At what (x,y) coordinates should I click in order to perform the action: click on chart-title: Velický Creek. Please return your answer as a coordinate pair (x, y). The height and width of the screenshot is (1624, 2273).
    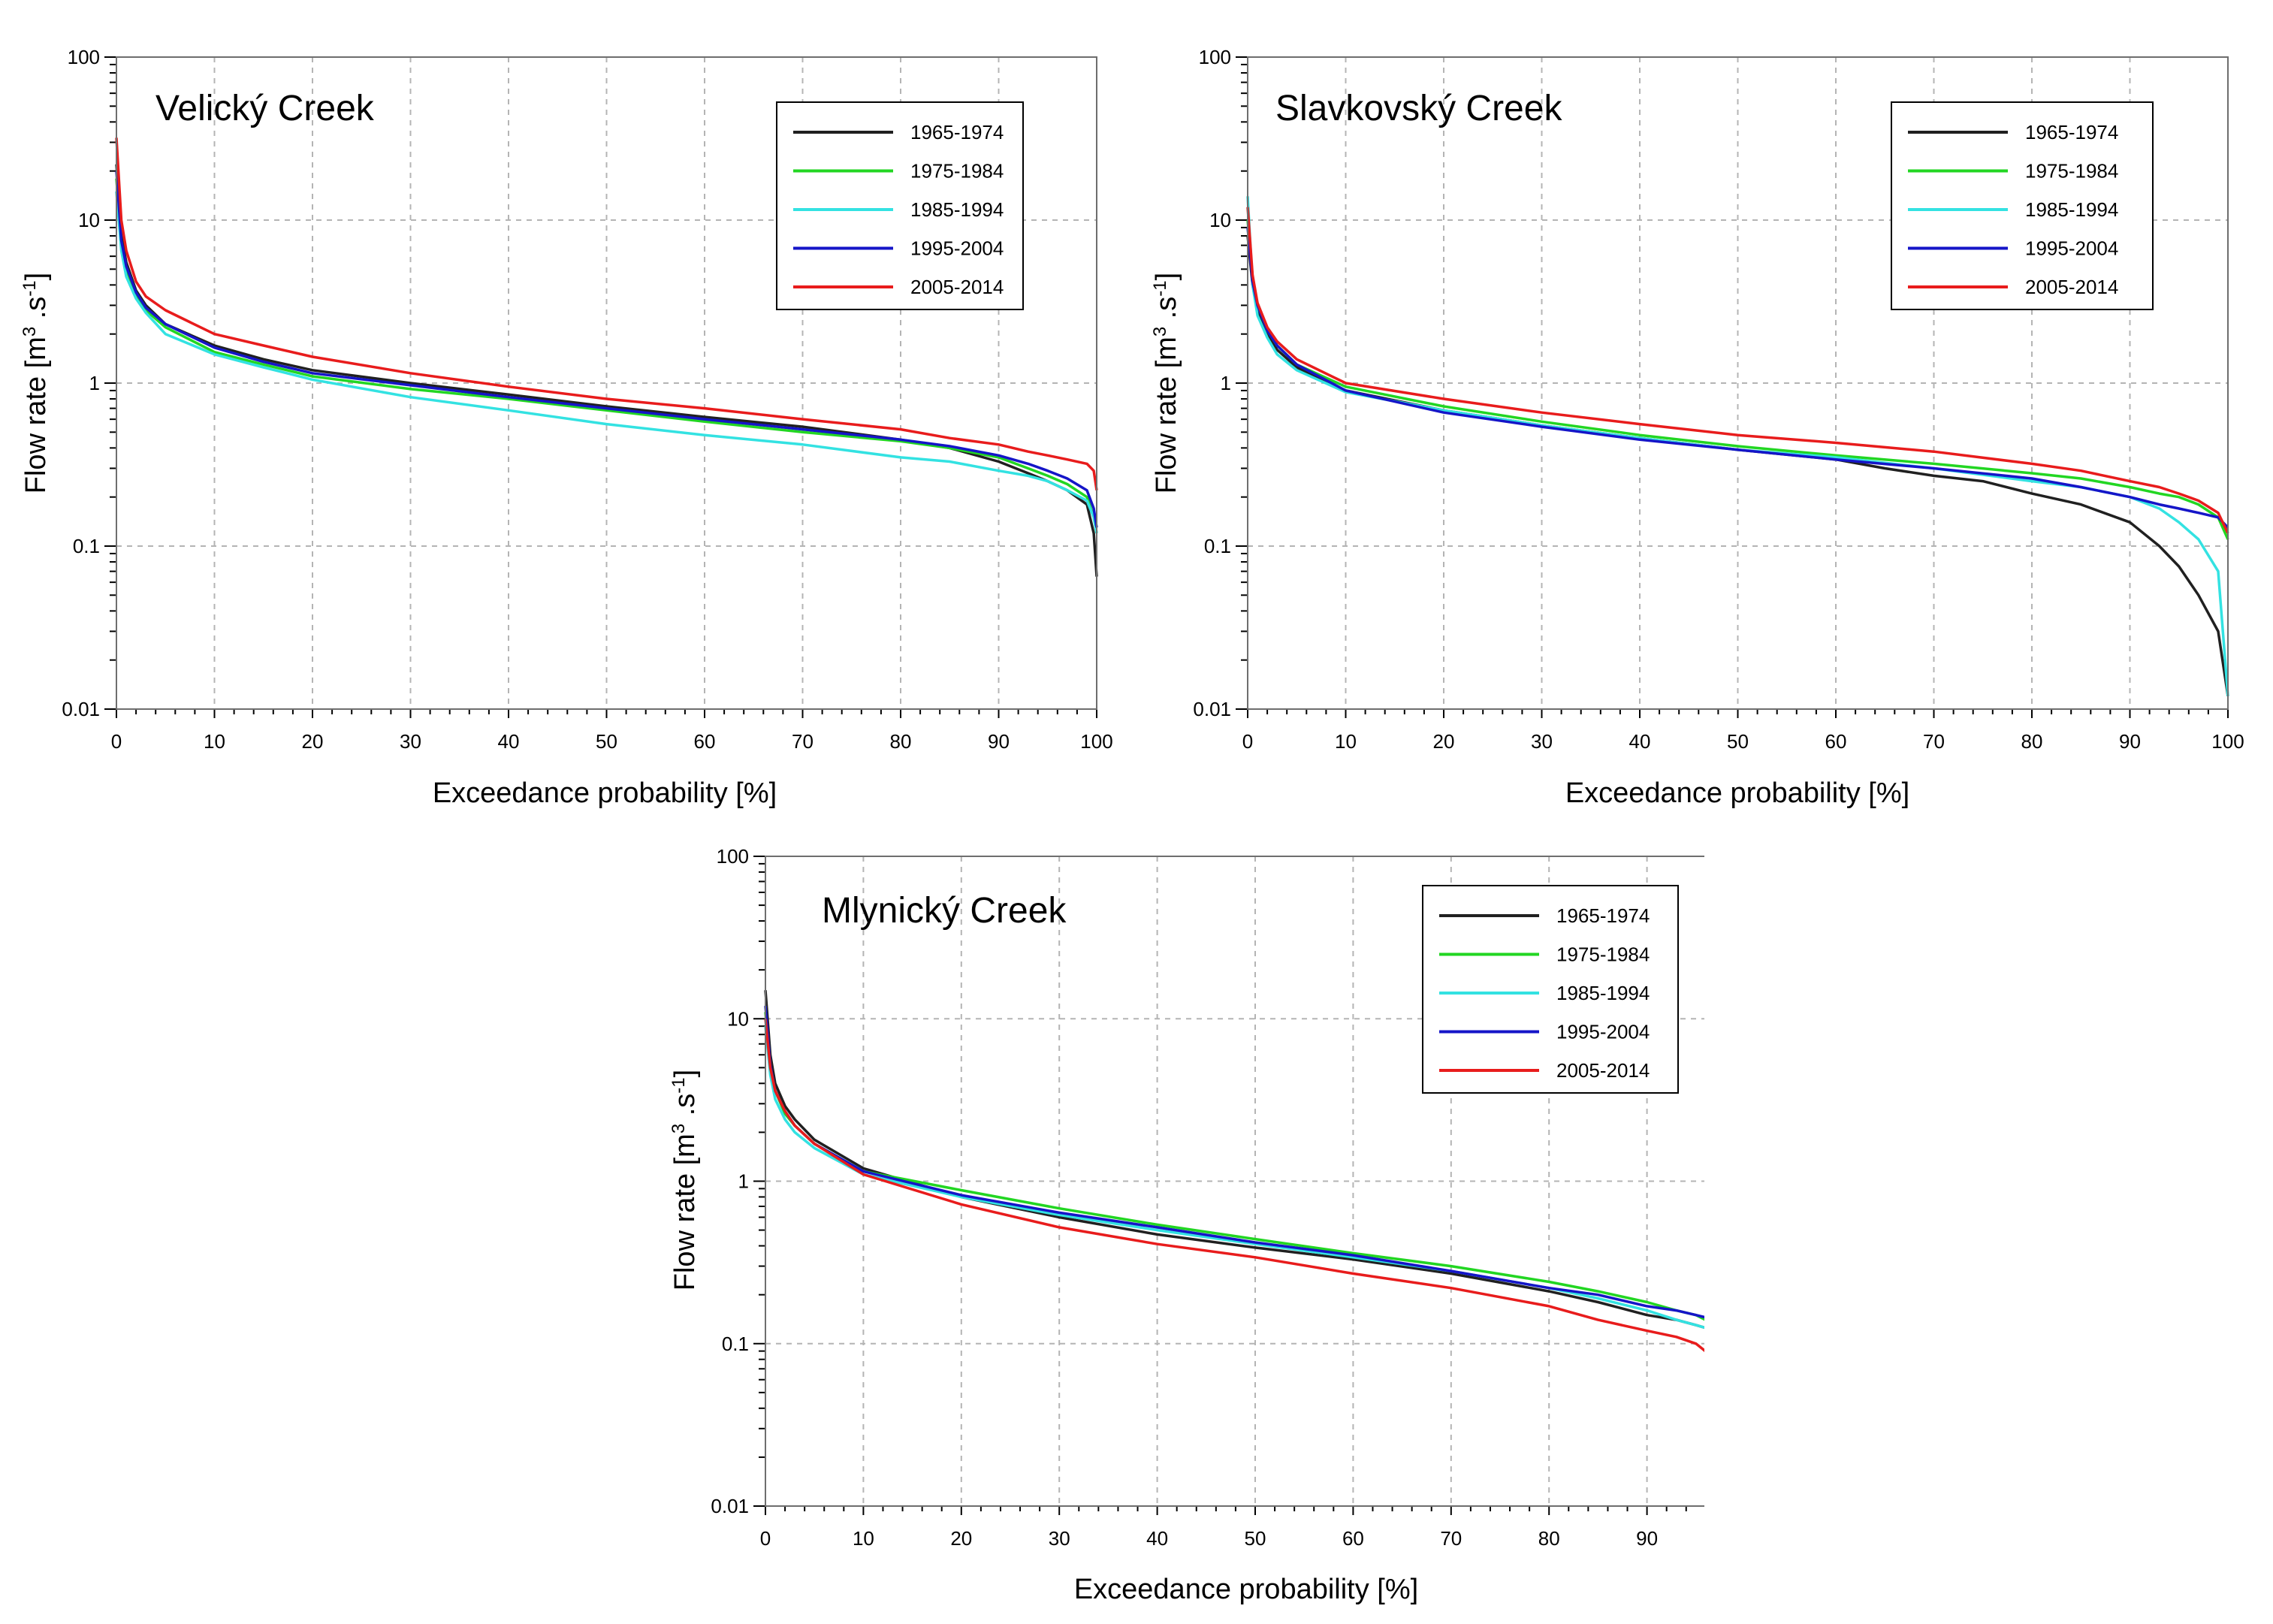
    Looking at the image, I should click on (265, 108).